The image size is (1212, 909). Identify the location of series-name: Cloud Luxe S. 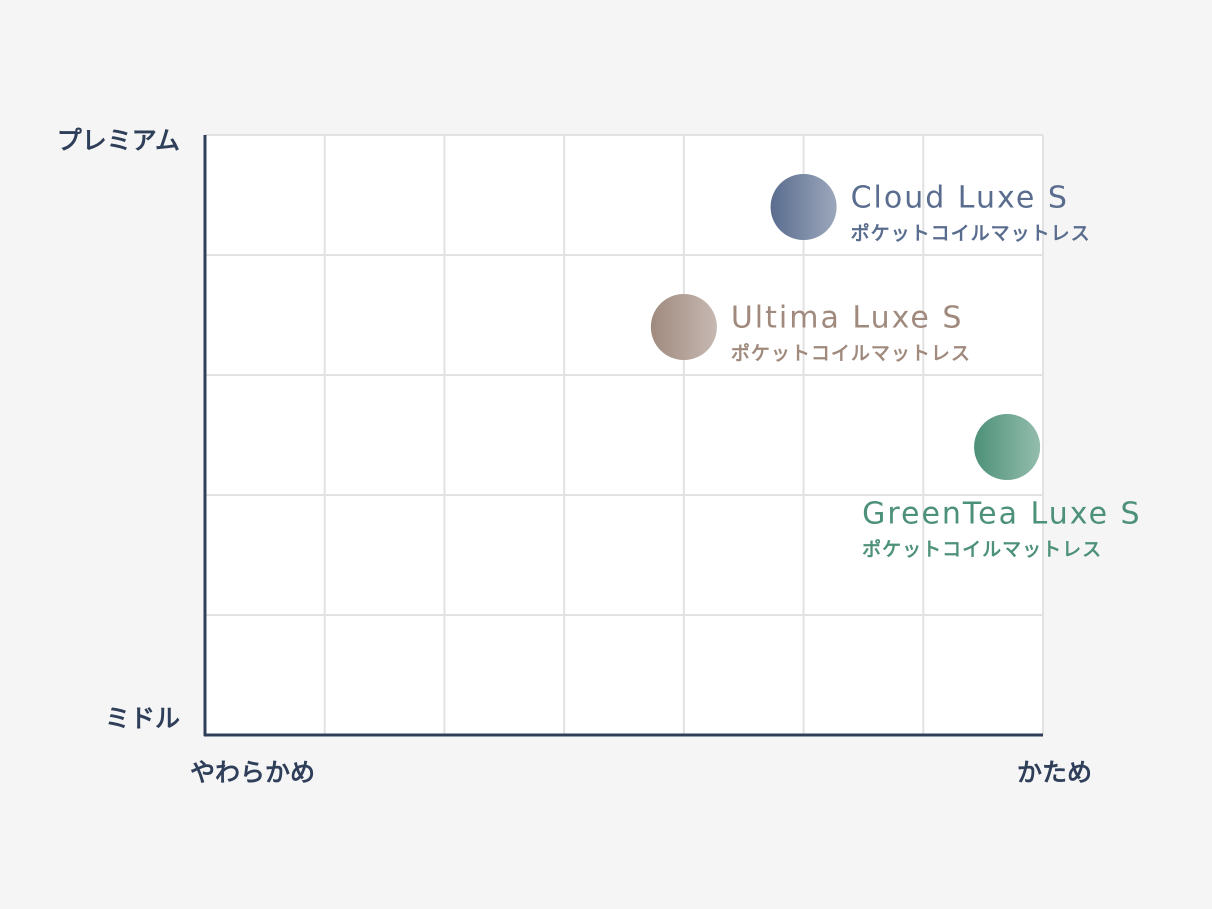
(960, 198).